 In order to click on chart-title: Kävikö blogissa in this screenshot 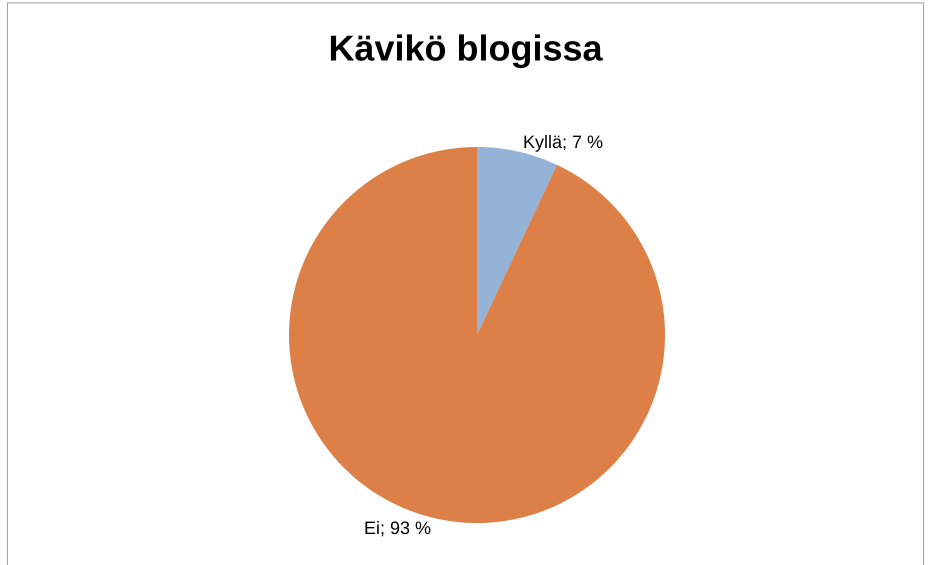, I will do `click(466, 48)`.